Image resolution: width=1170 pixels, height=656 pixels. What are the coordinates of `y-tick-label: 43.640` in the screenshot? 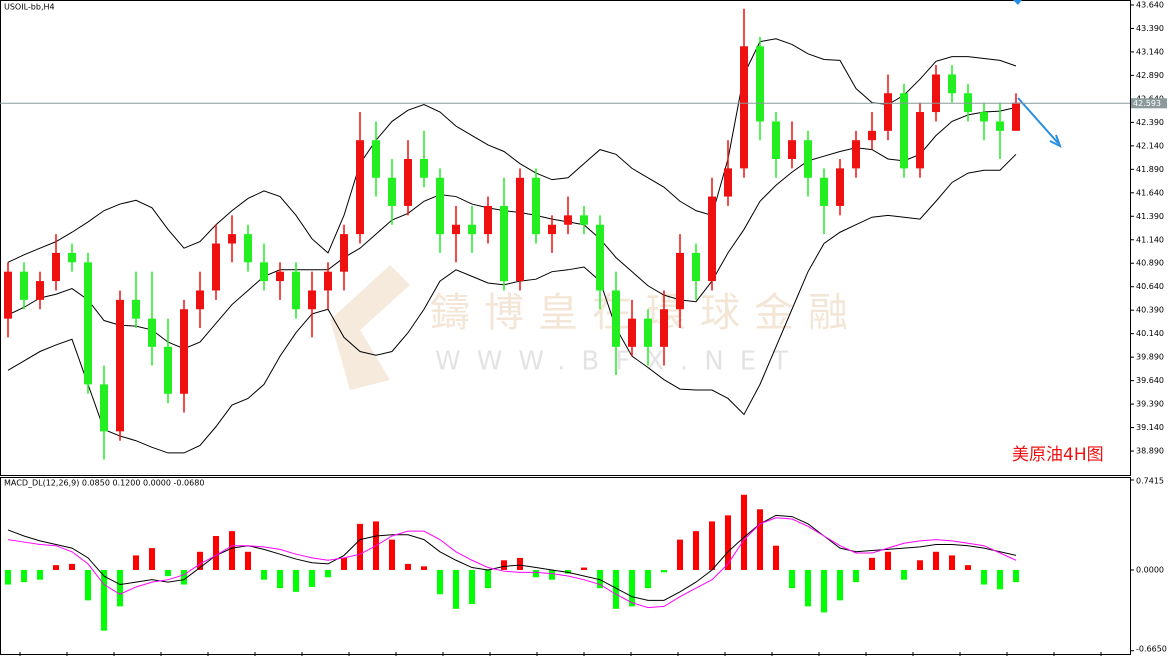 It's located at (1150, 4).